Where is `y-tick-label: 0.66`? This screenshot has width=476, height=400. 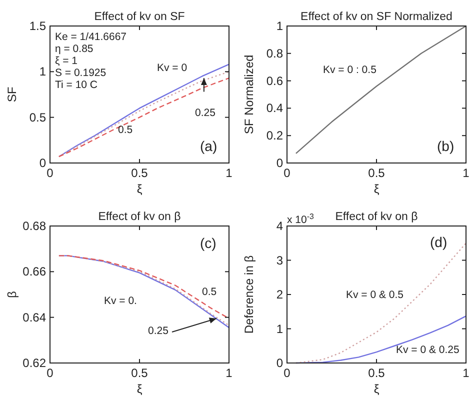 y-tick-label: 0.66 is located at coordinates (34, 271).